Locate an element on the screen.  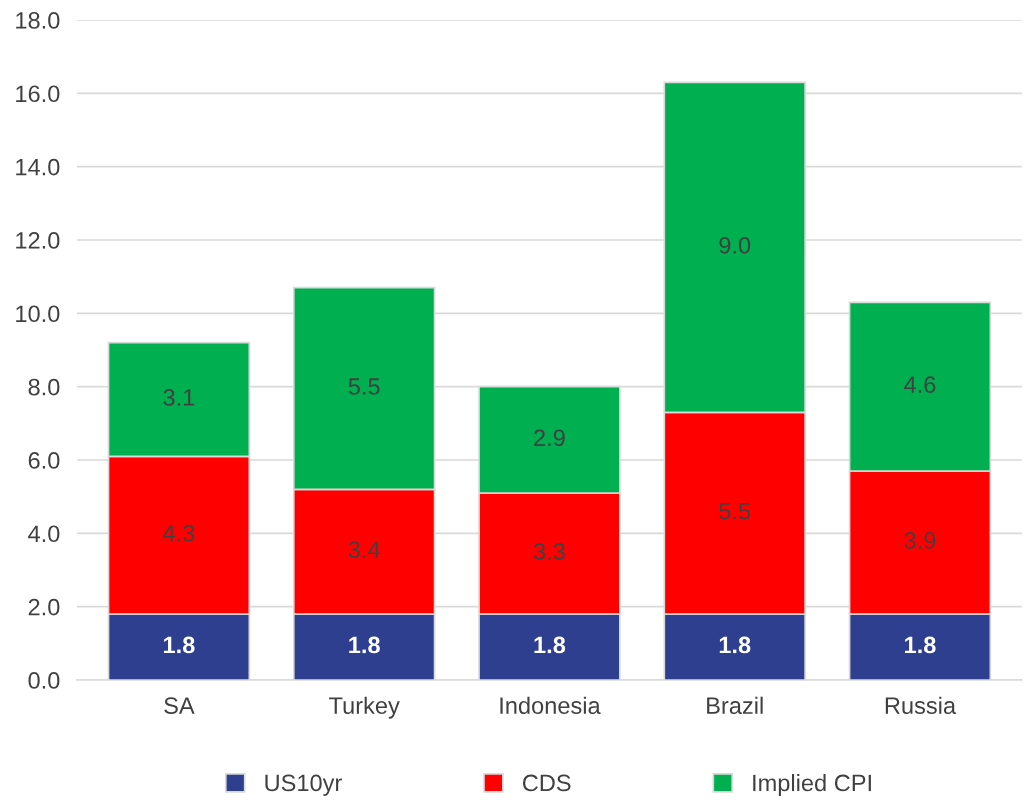
legend-label: Implied CPI is located at coordinates (812, 784).